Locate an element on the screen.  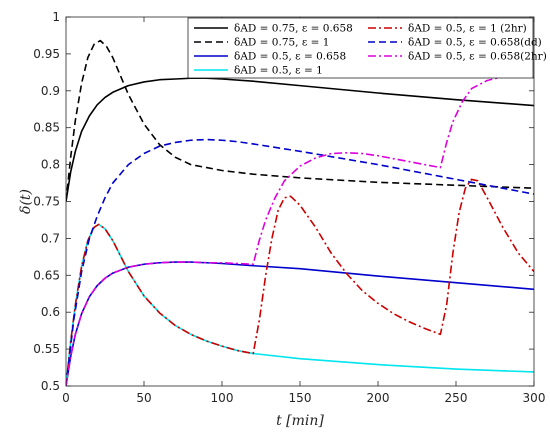
y-tick-label: 0.5 is located at coordinates (50, 386).